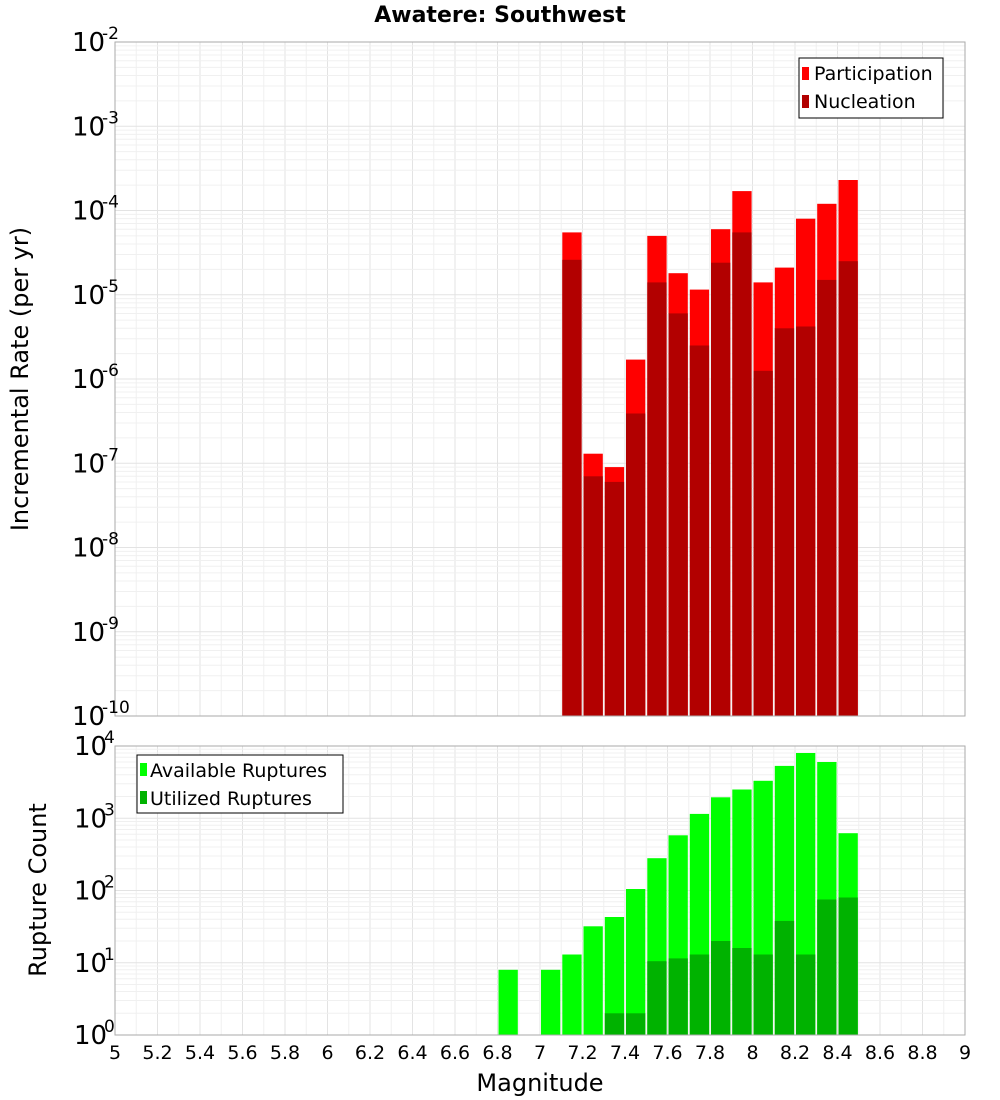  What do you see at coordinates (238, 771) in the screenshot?
I see `legend-label-available: Available Ruptures` at bounding box center [238, 771].